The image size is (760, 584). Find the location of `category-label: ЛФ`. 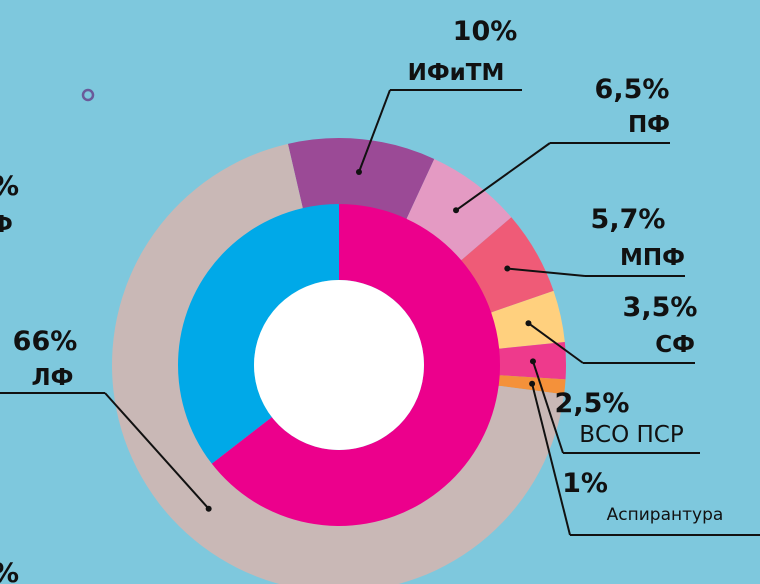

category-label: ЛФ is located at coordinates (53, 378).